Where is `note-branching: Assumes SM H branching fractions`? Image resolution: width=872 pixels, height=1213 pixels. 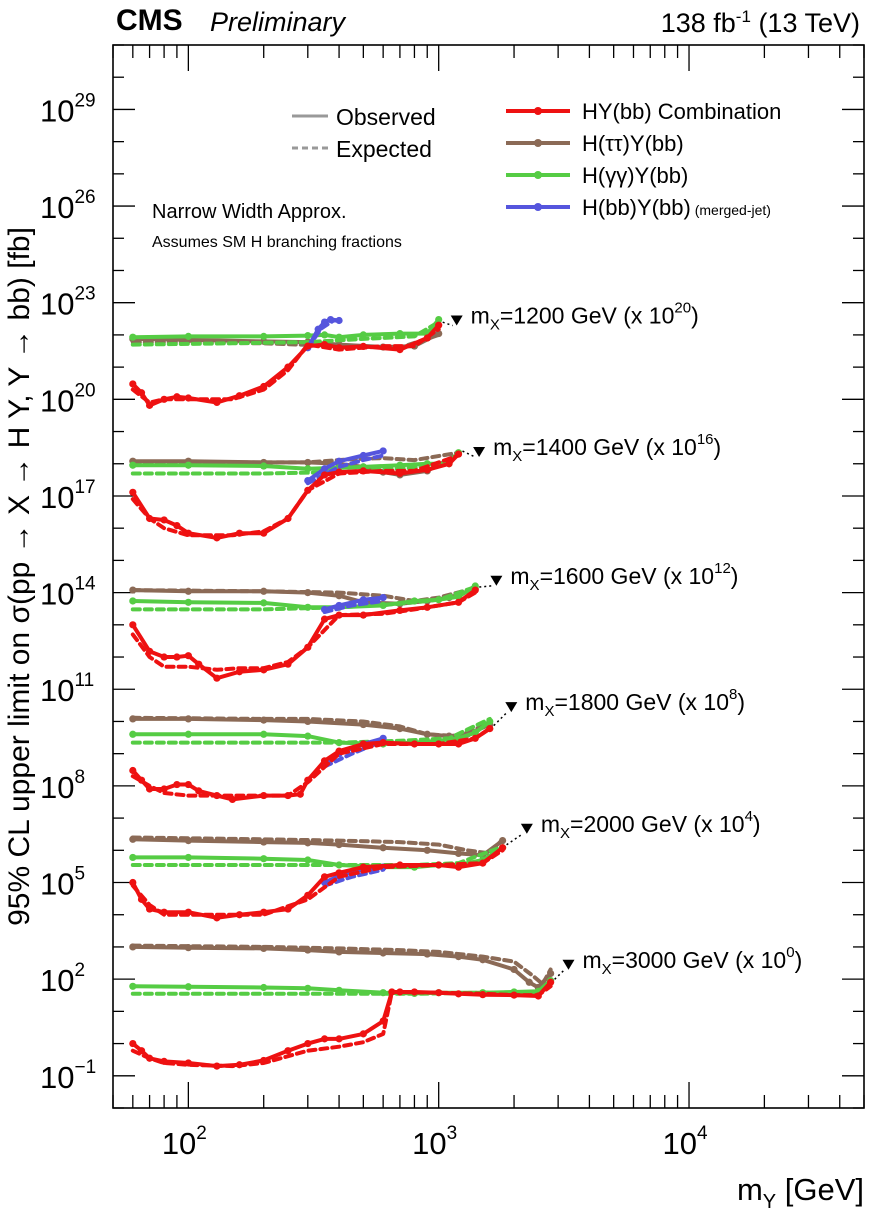 note-branching: Assumes SM H branching fractions is located at coordinates (277, 242).